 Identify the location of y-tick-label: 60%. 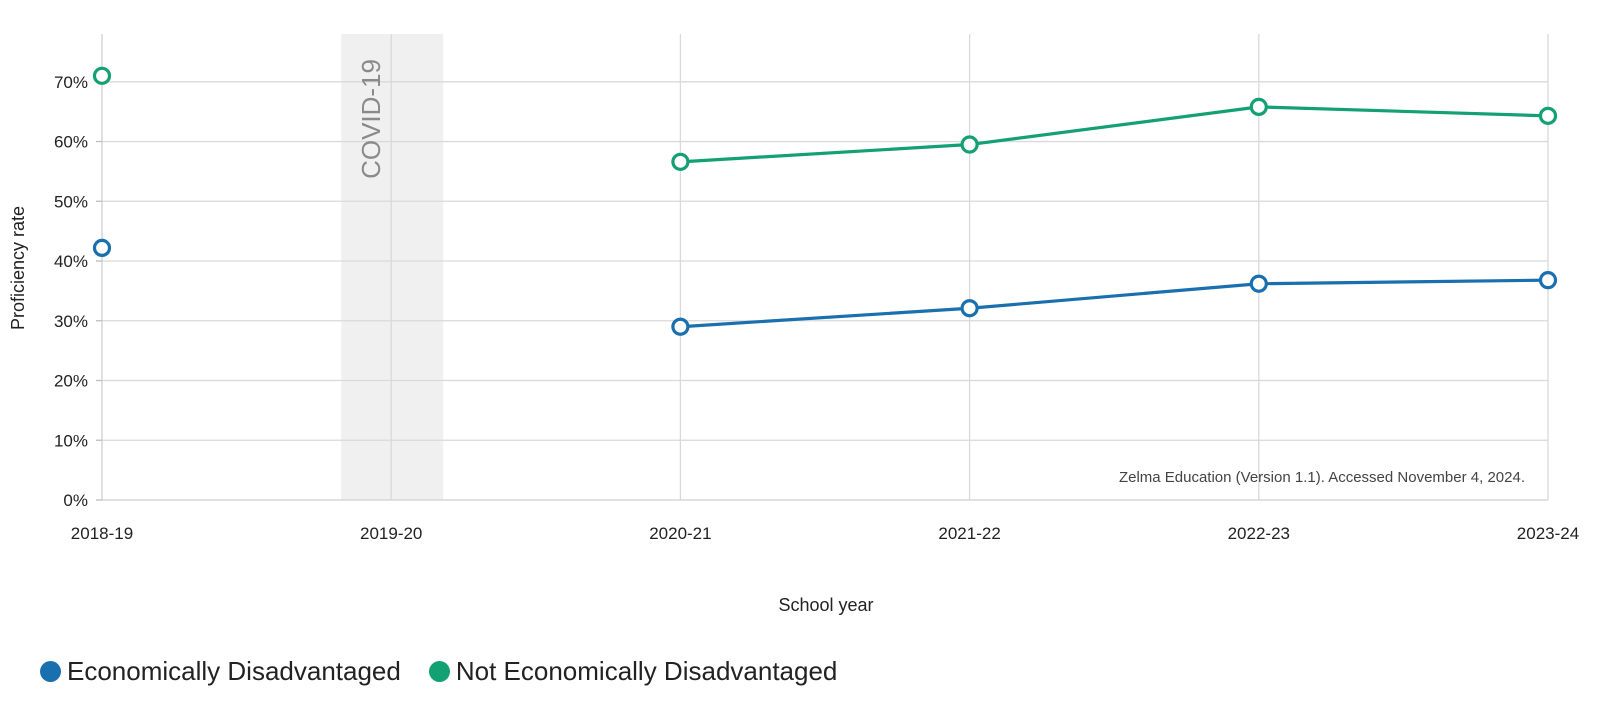
(71, 142).